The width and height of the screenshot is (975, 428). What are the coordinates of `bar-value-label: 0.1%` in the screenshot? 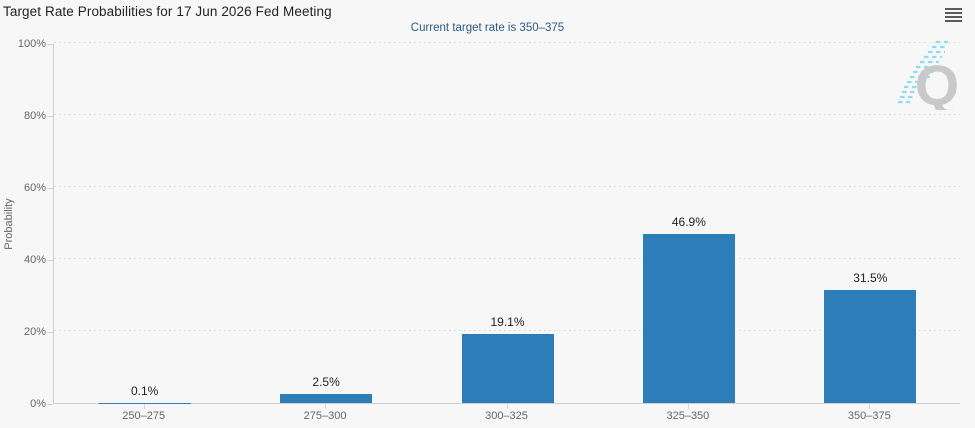 It's located at (145, 390).